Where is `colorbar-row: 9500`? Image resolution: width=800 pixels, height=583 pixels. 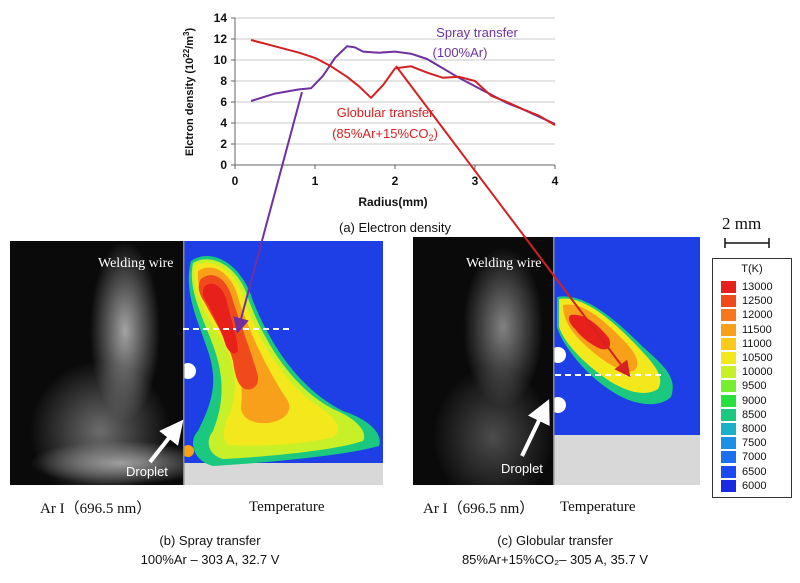 colorbar-row: 9500 is located at coordinates (747, 386).